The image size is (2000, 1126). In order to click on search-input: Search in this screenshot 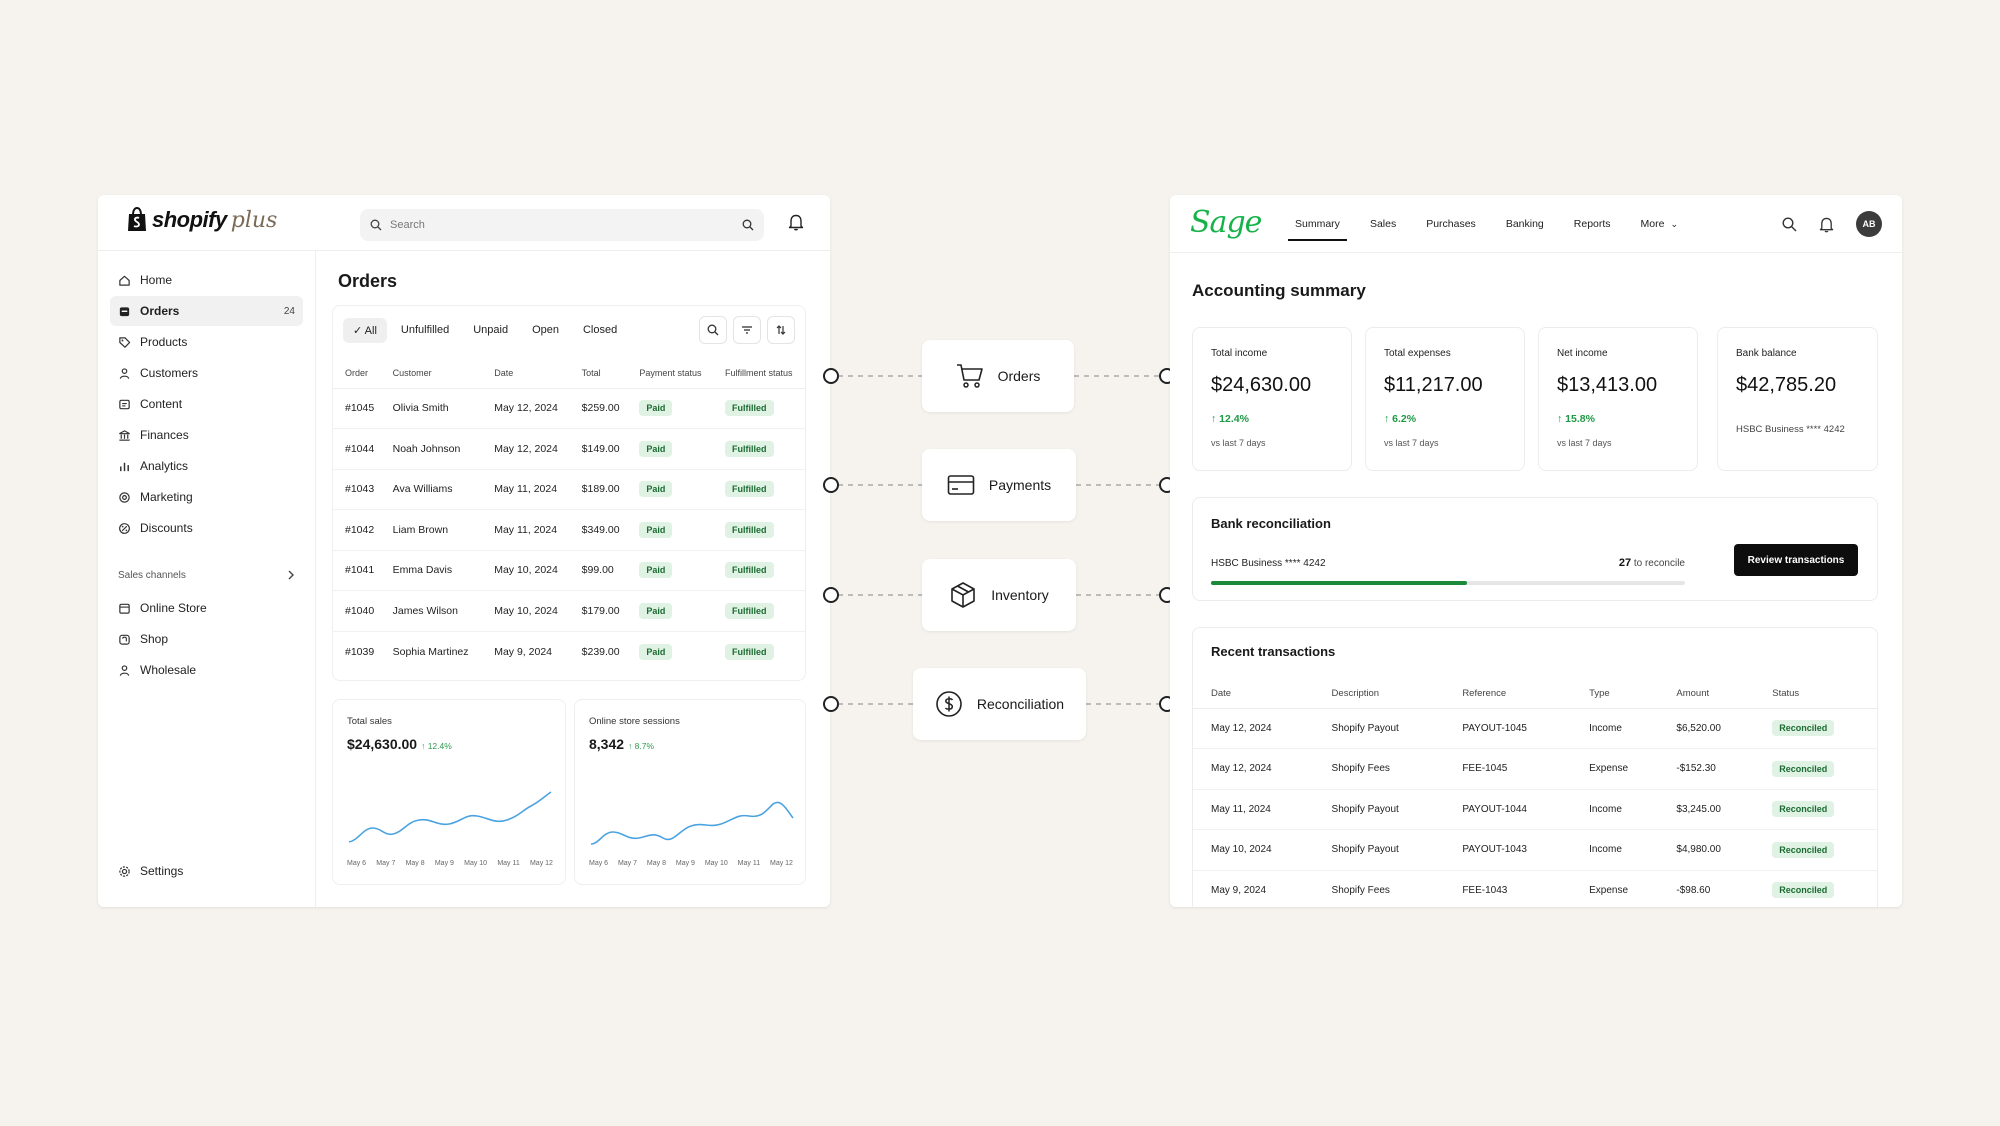, I will do `click(562, 225)`.